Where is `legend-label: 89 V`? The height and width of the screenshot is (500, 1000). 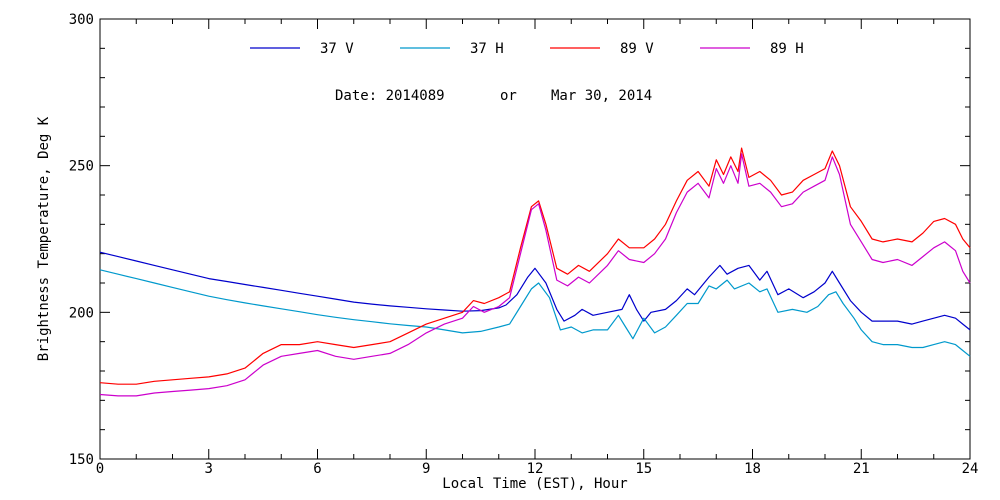 legend-label: 89 V is located at coordinates (637, 49).